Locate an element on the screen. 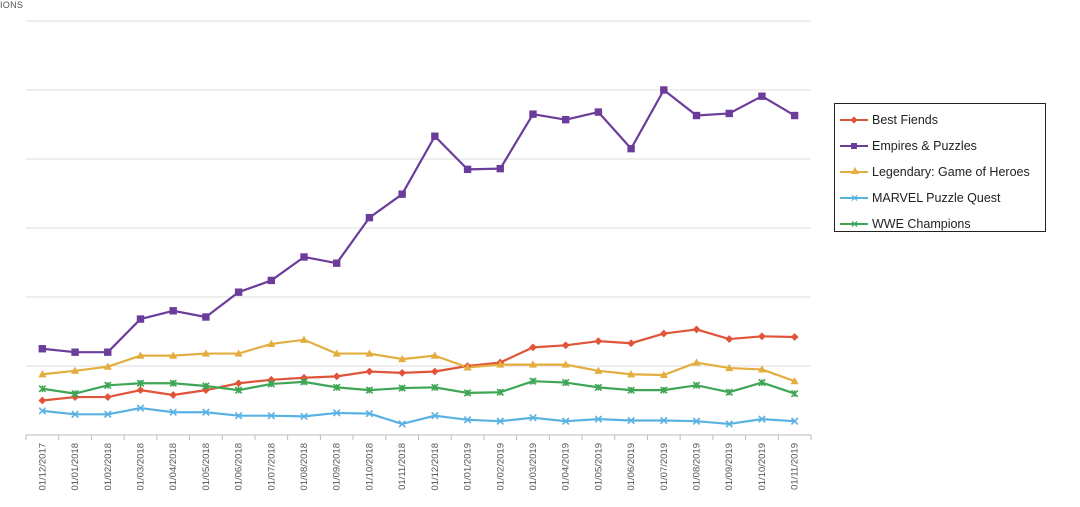 Image resolution: width=1080 pixels, height=507 pixels. x-tick-label: 01/02/2018 is located at coordinates (108, 467).